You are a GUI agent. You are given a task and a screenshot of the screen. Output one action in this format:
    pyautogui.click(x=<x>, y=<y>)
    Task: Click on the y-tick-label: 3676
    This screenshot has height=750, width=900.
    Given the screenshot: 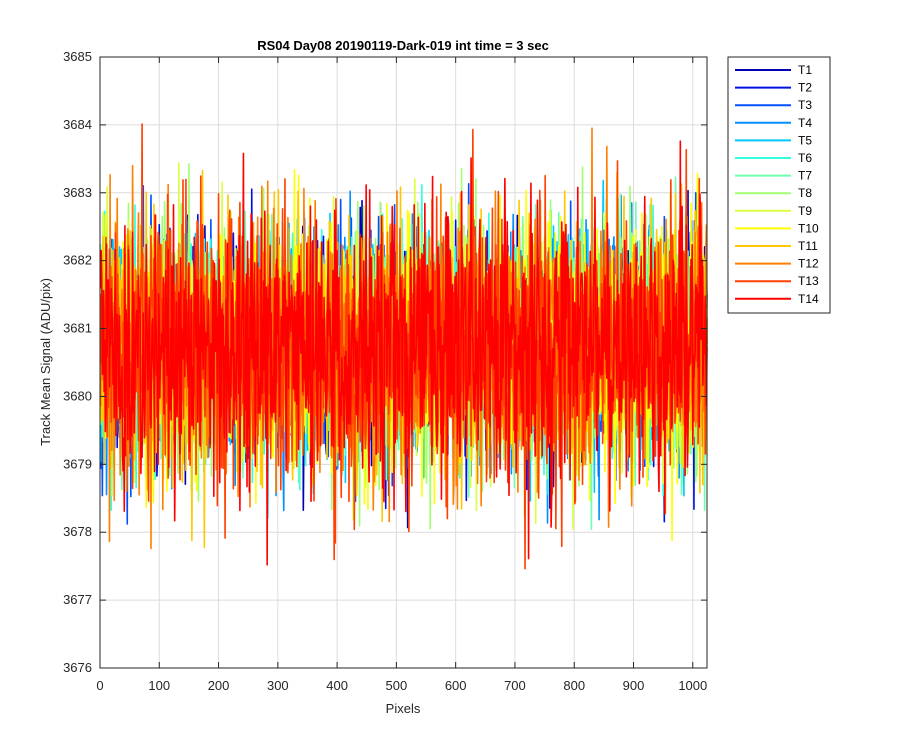 What is the action you would take?
    pyautogui.click(x=77, y=667)
    